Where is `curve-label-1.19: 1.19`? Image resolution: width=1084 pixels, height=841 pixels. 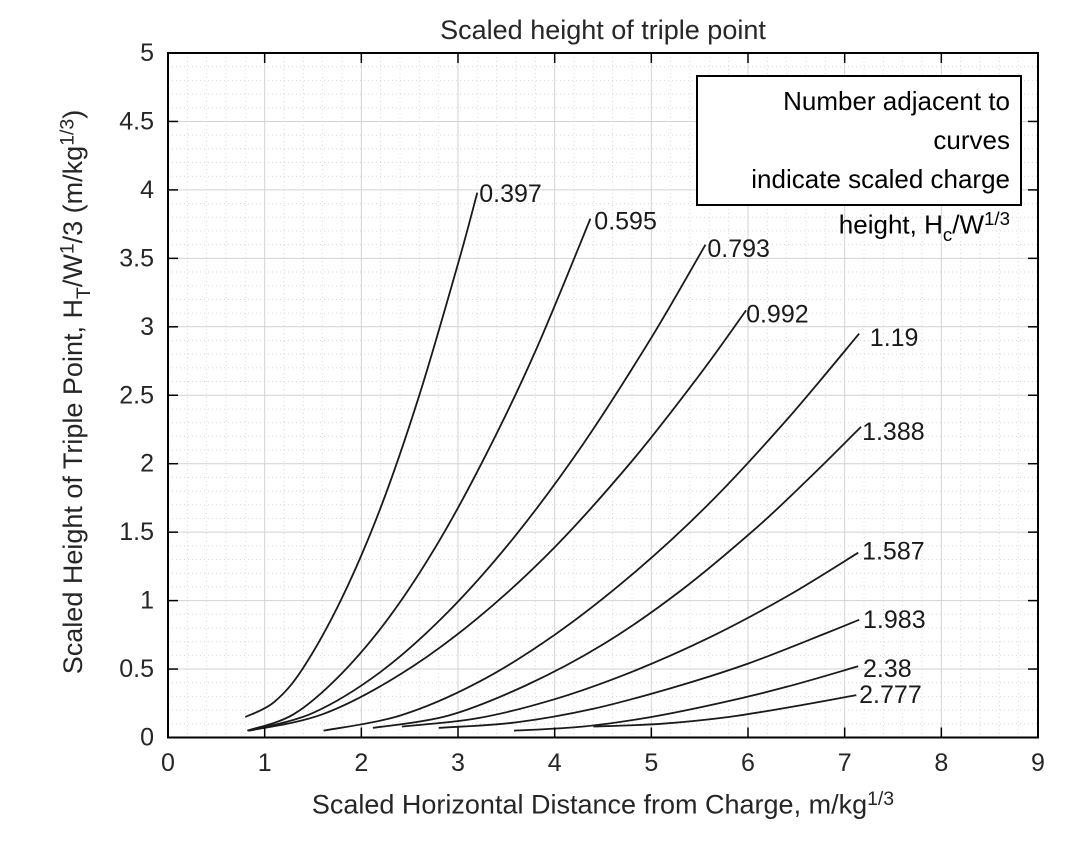 curve-label-1.19: 1.19 is located at coordinates (894, 338).